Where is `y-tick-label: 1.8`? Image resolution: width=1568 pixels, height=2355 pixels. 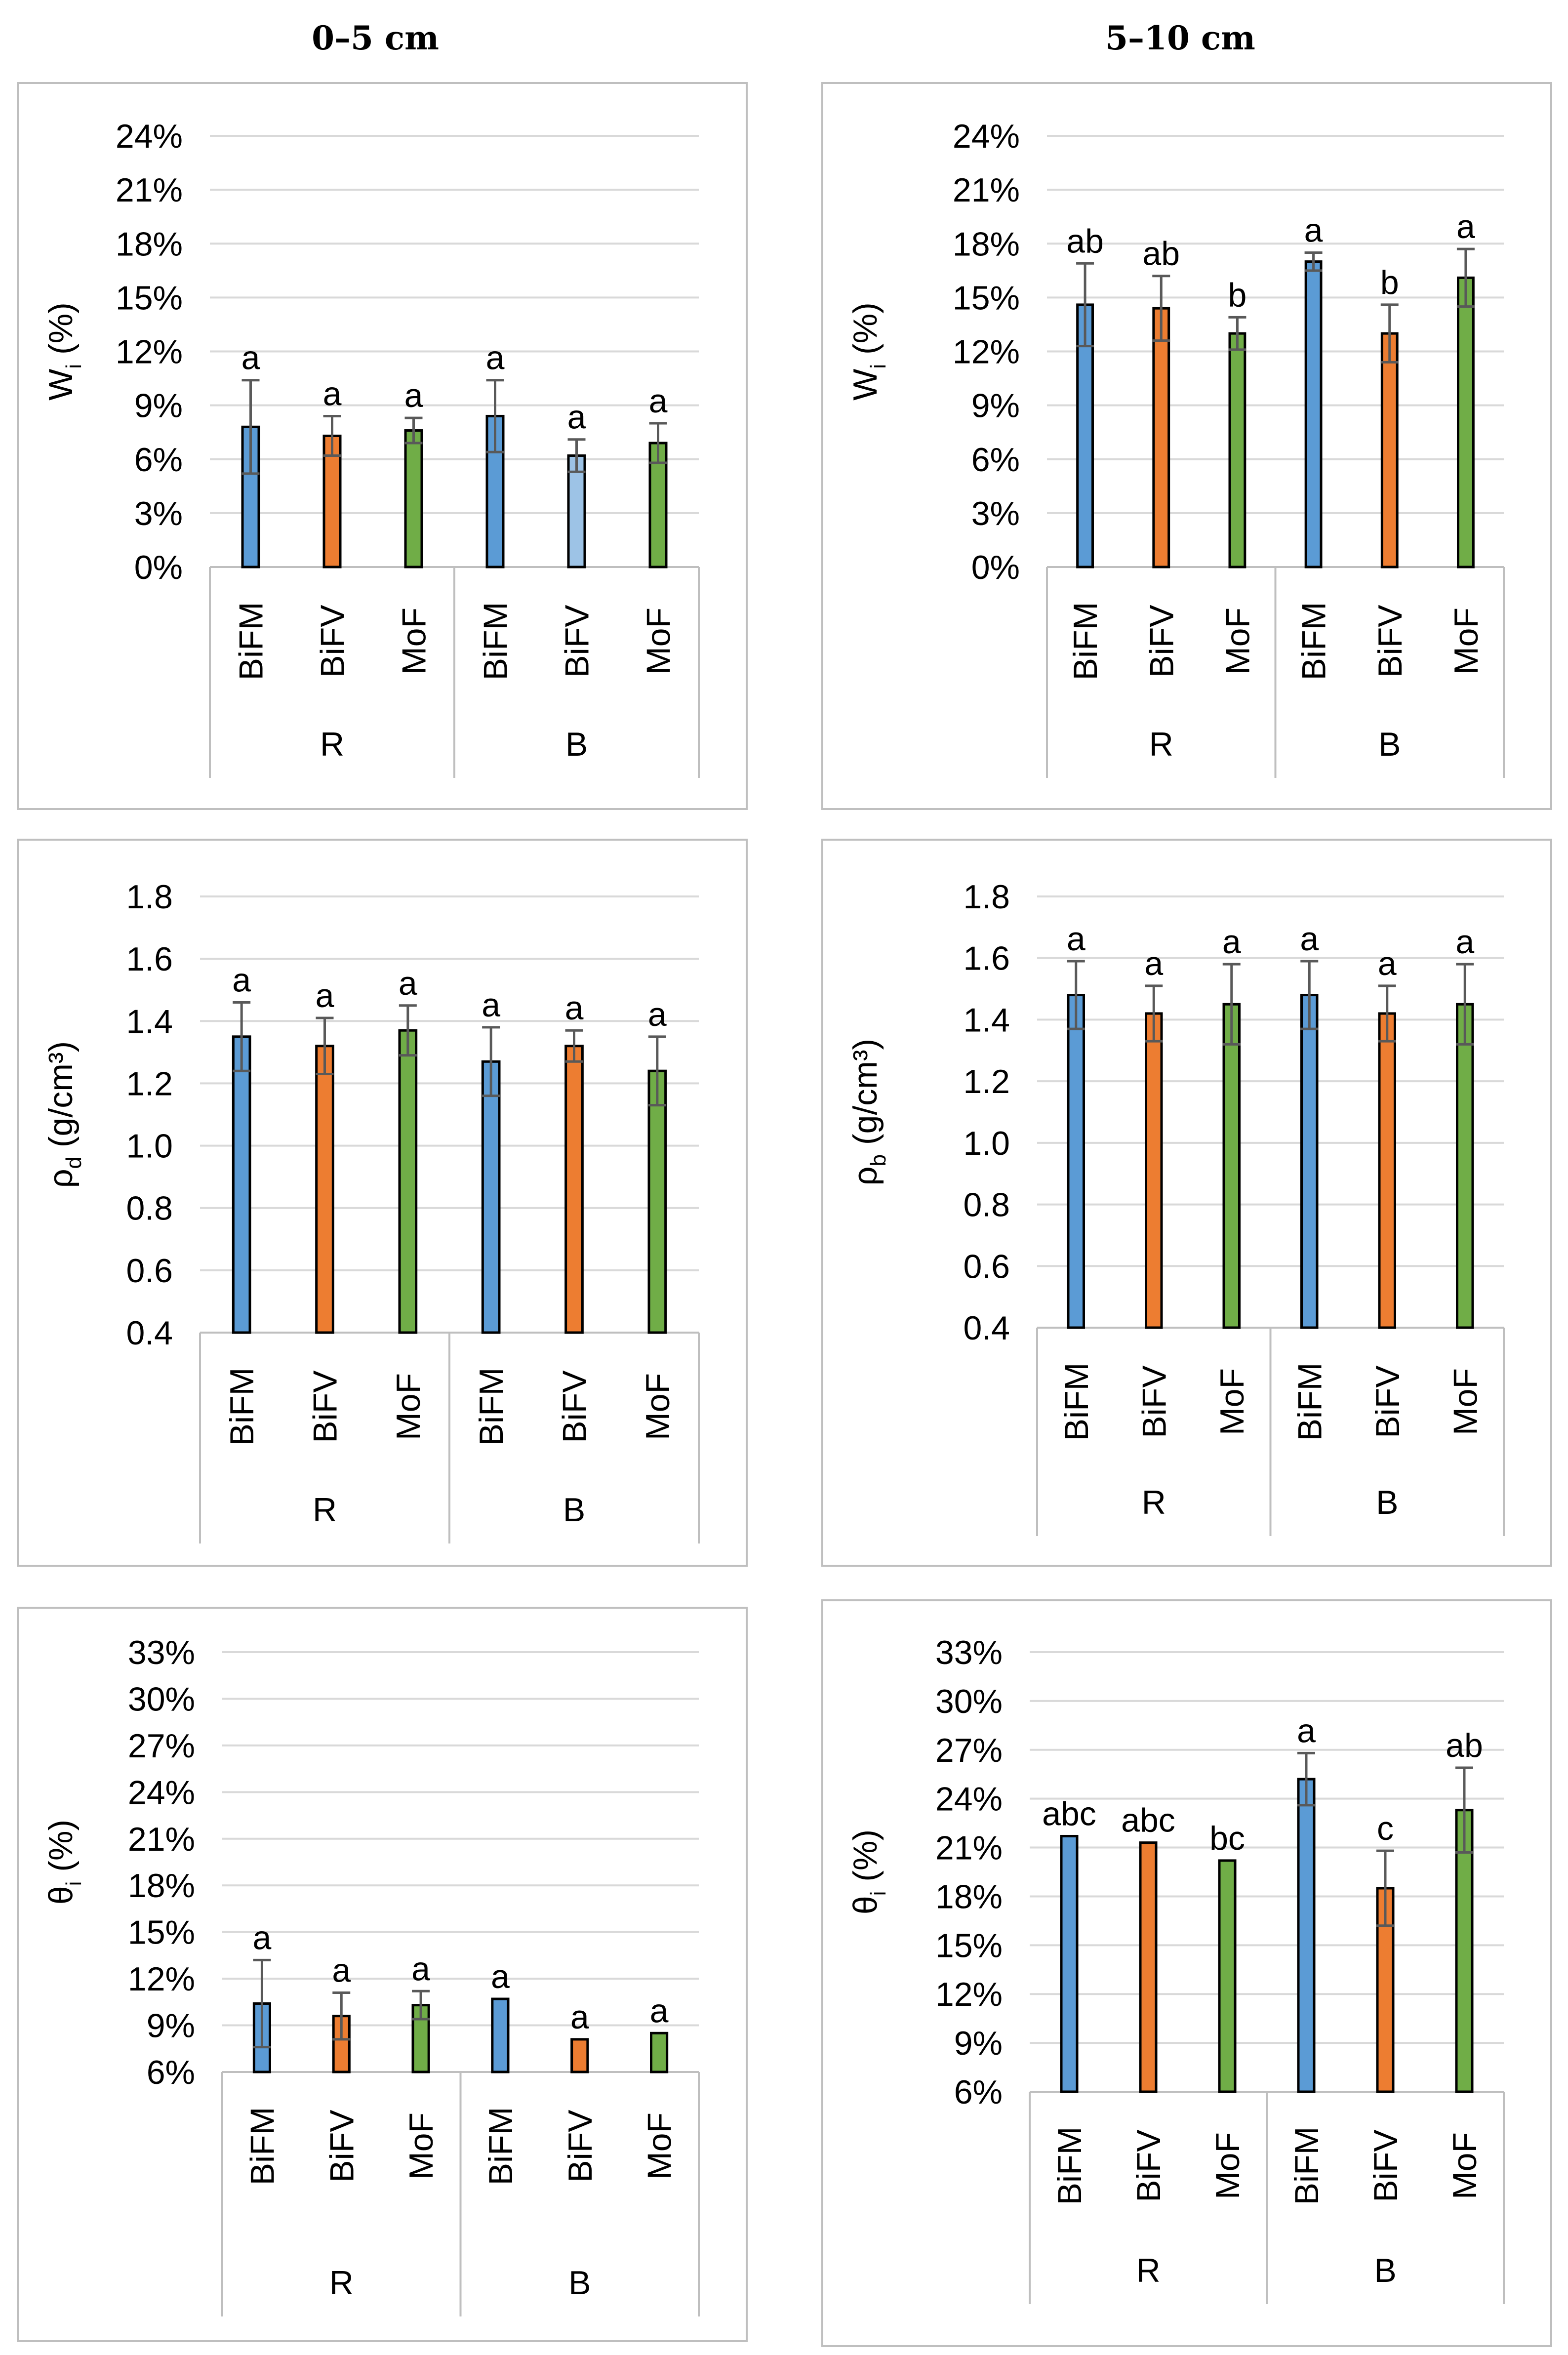 y-tick-label: 1.8 is located at coordinates (987, 897).